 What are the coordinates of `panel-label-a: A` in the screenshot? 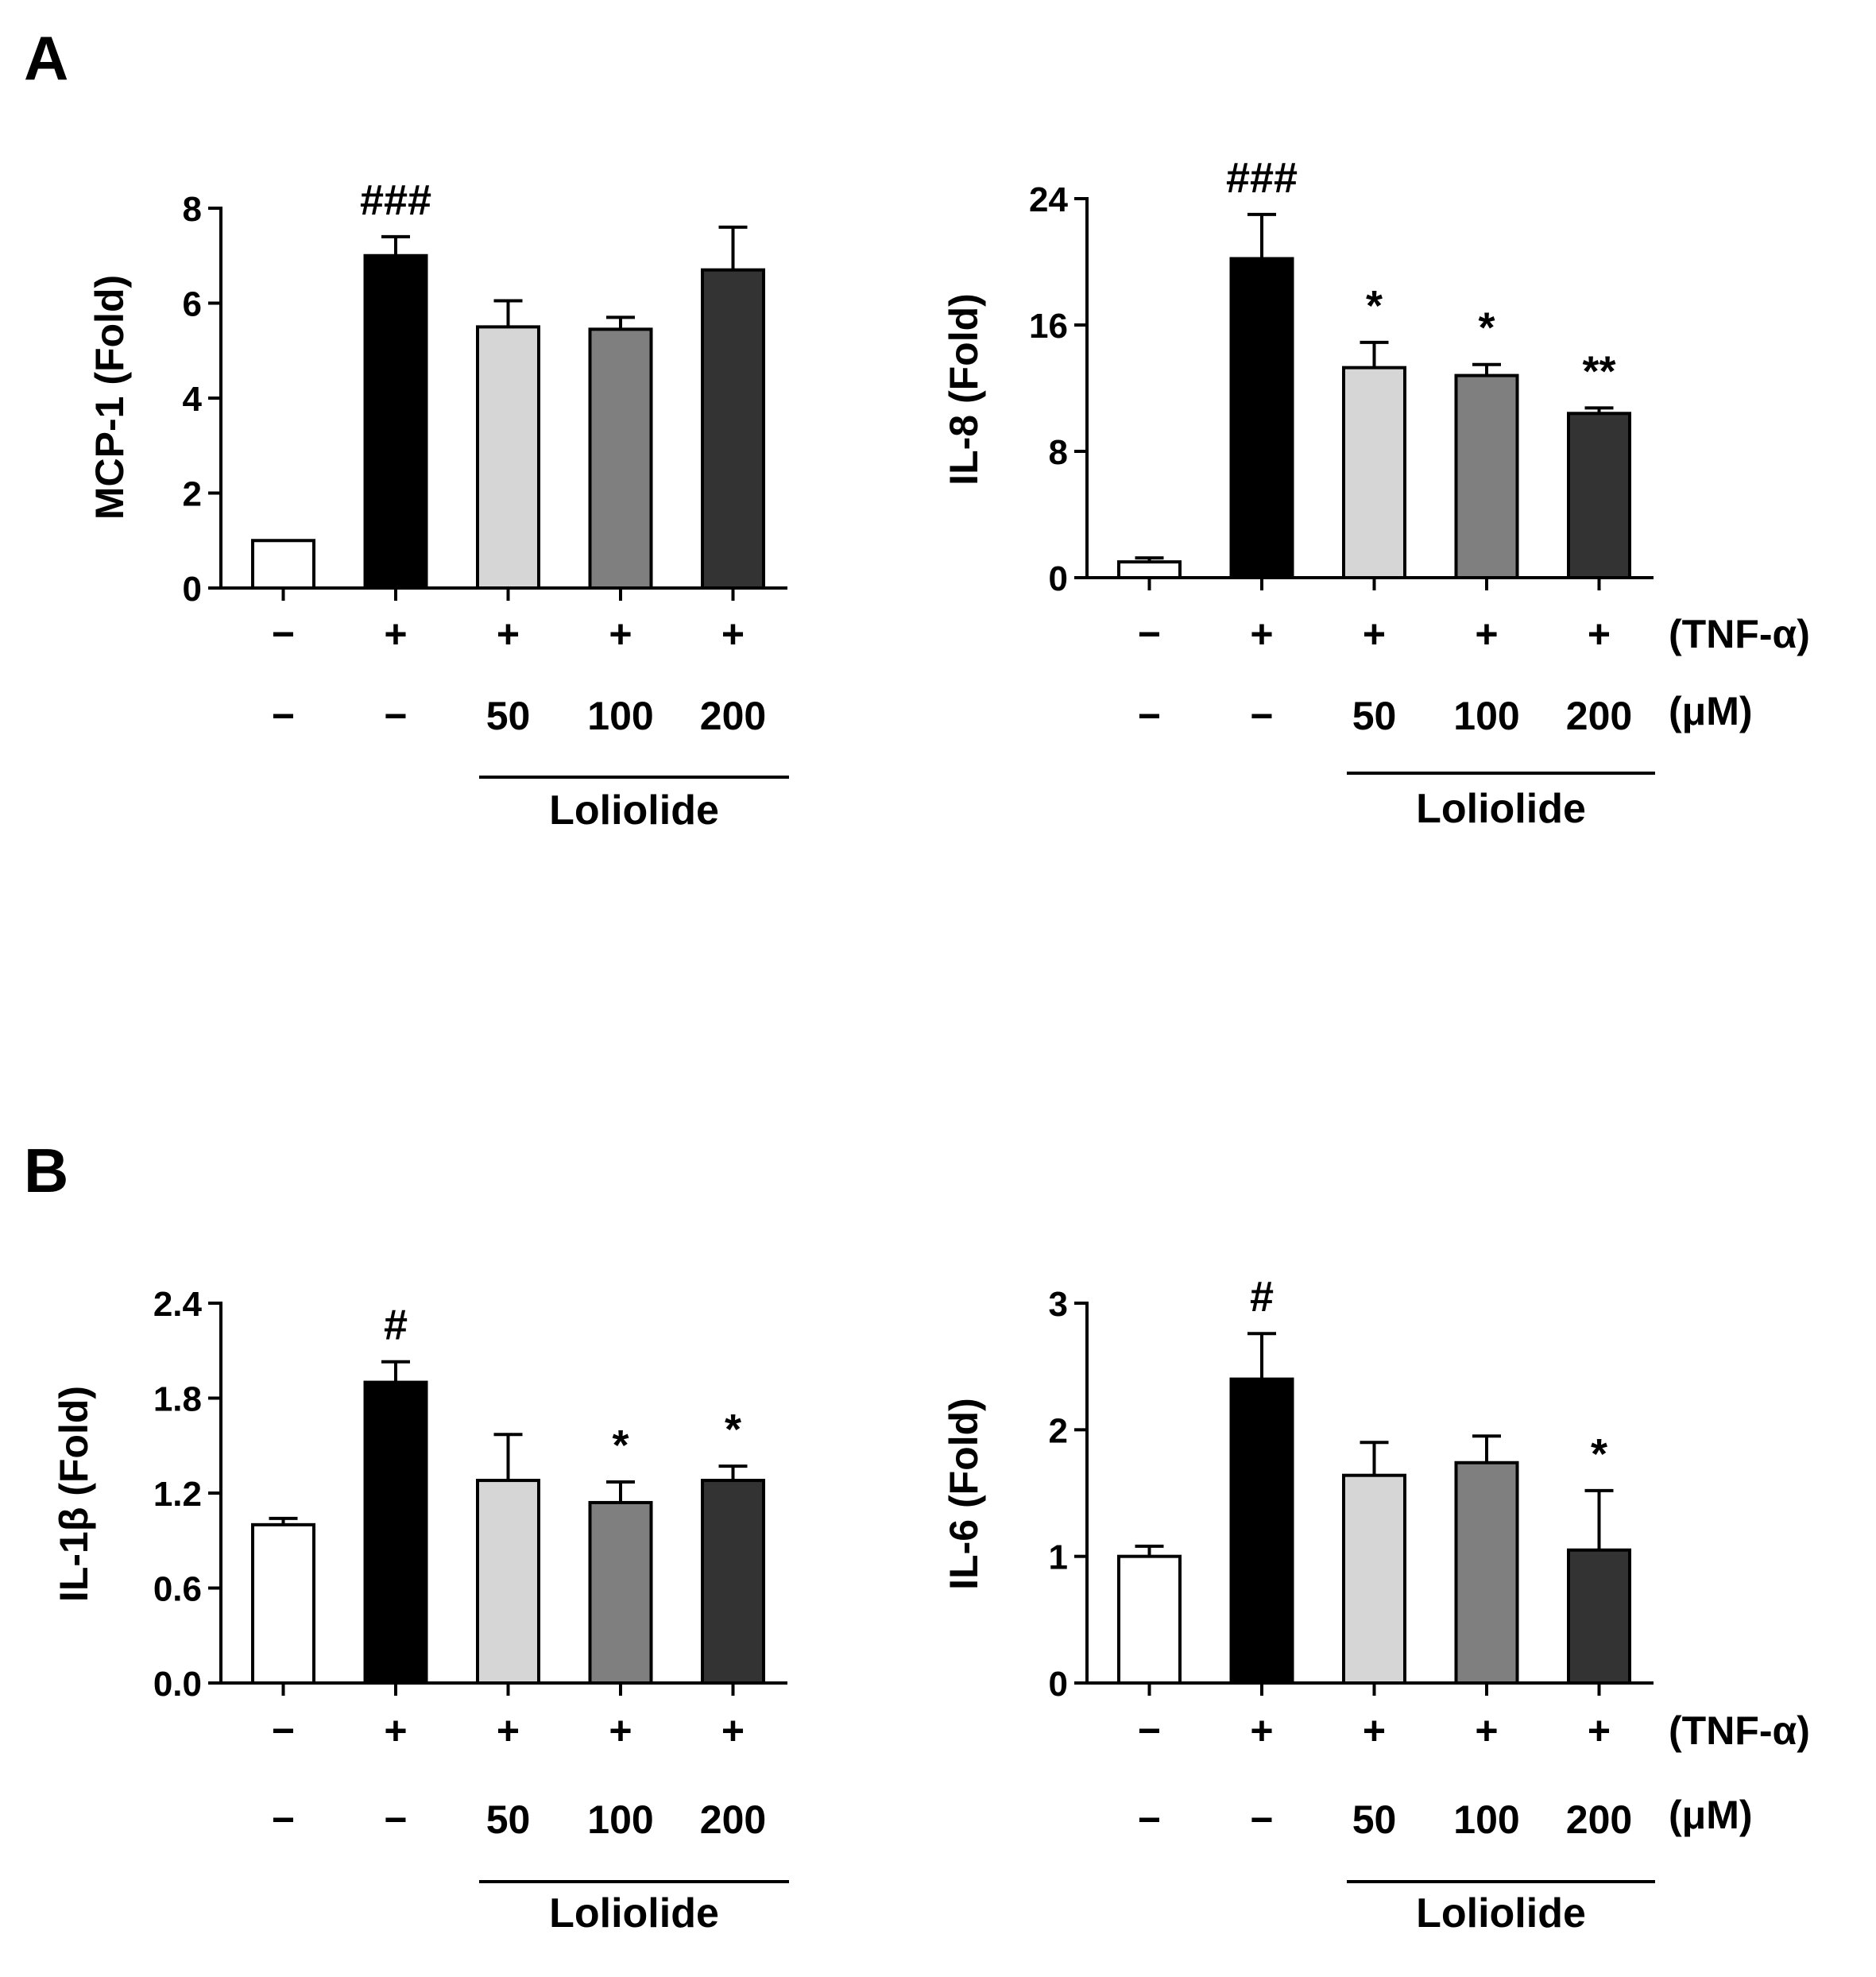 It's located at (46, 58).